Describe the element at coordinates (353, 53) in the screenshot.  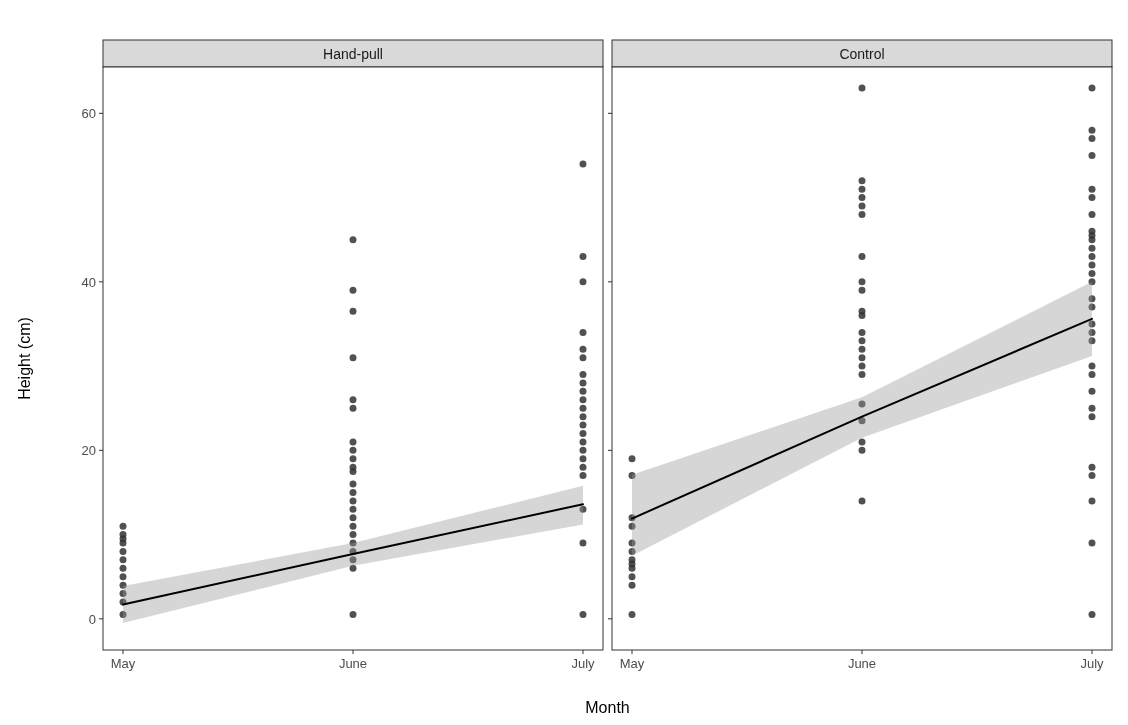
I see `chart-title: Hand-pull` at that location.